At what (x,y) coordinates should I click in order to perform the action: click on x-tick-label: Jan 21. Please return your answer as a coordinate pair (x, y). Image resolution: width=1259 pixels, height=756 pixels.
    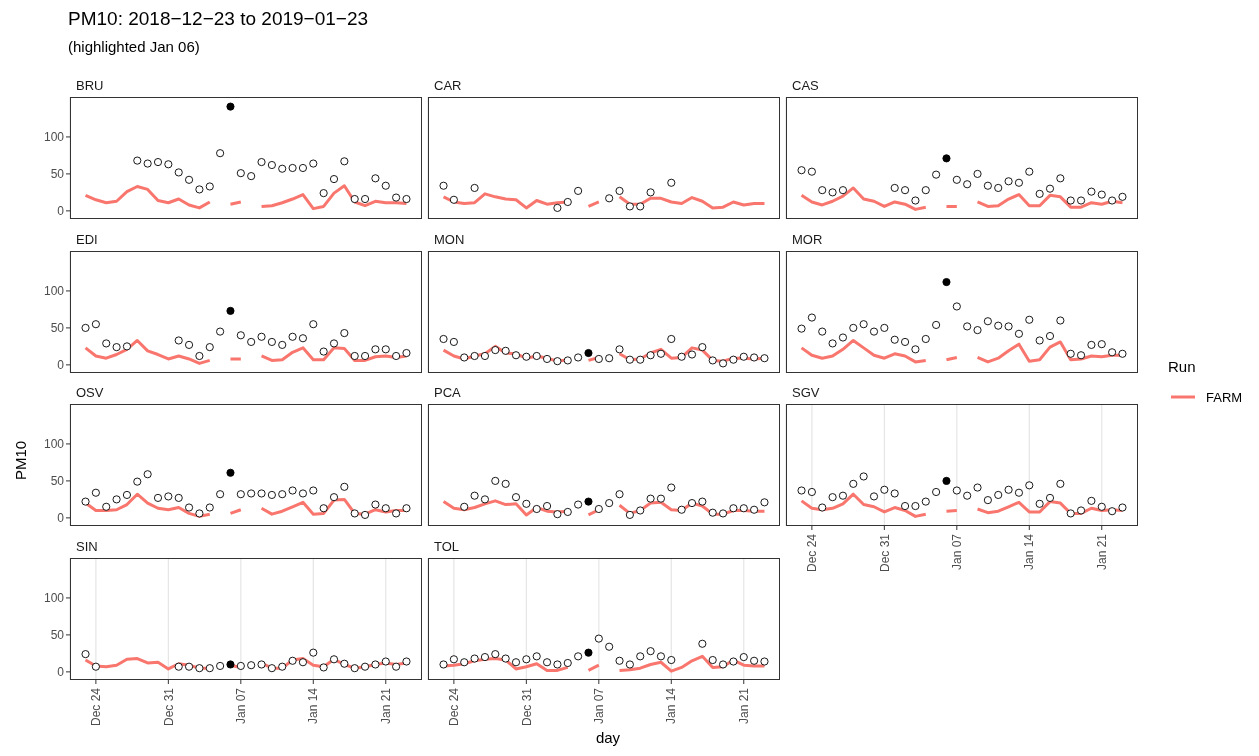
    Looking at the image, I should click on (743, 706).